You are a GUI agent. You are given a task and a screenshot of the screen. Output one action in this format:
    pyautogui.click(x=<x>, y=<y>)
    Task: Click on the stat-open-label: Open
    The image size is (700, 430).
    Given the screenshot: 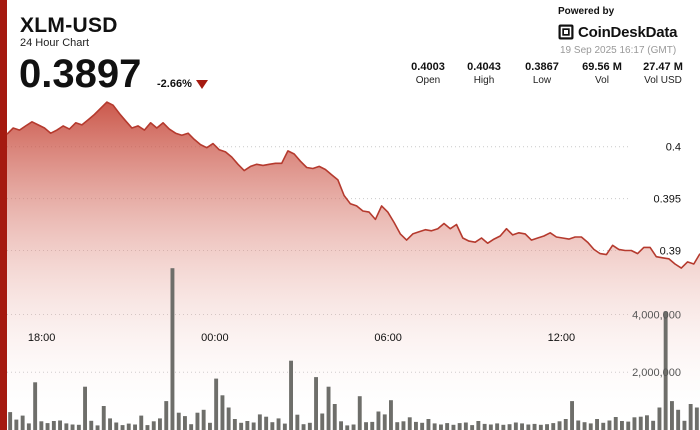 What is the action you would take?
    pyautogui.click(x=428, y=80)
    